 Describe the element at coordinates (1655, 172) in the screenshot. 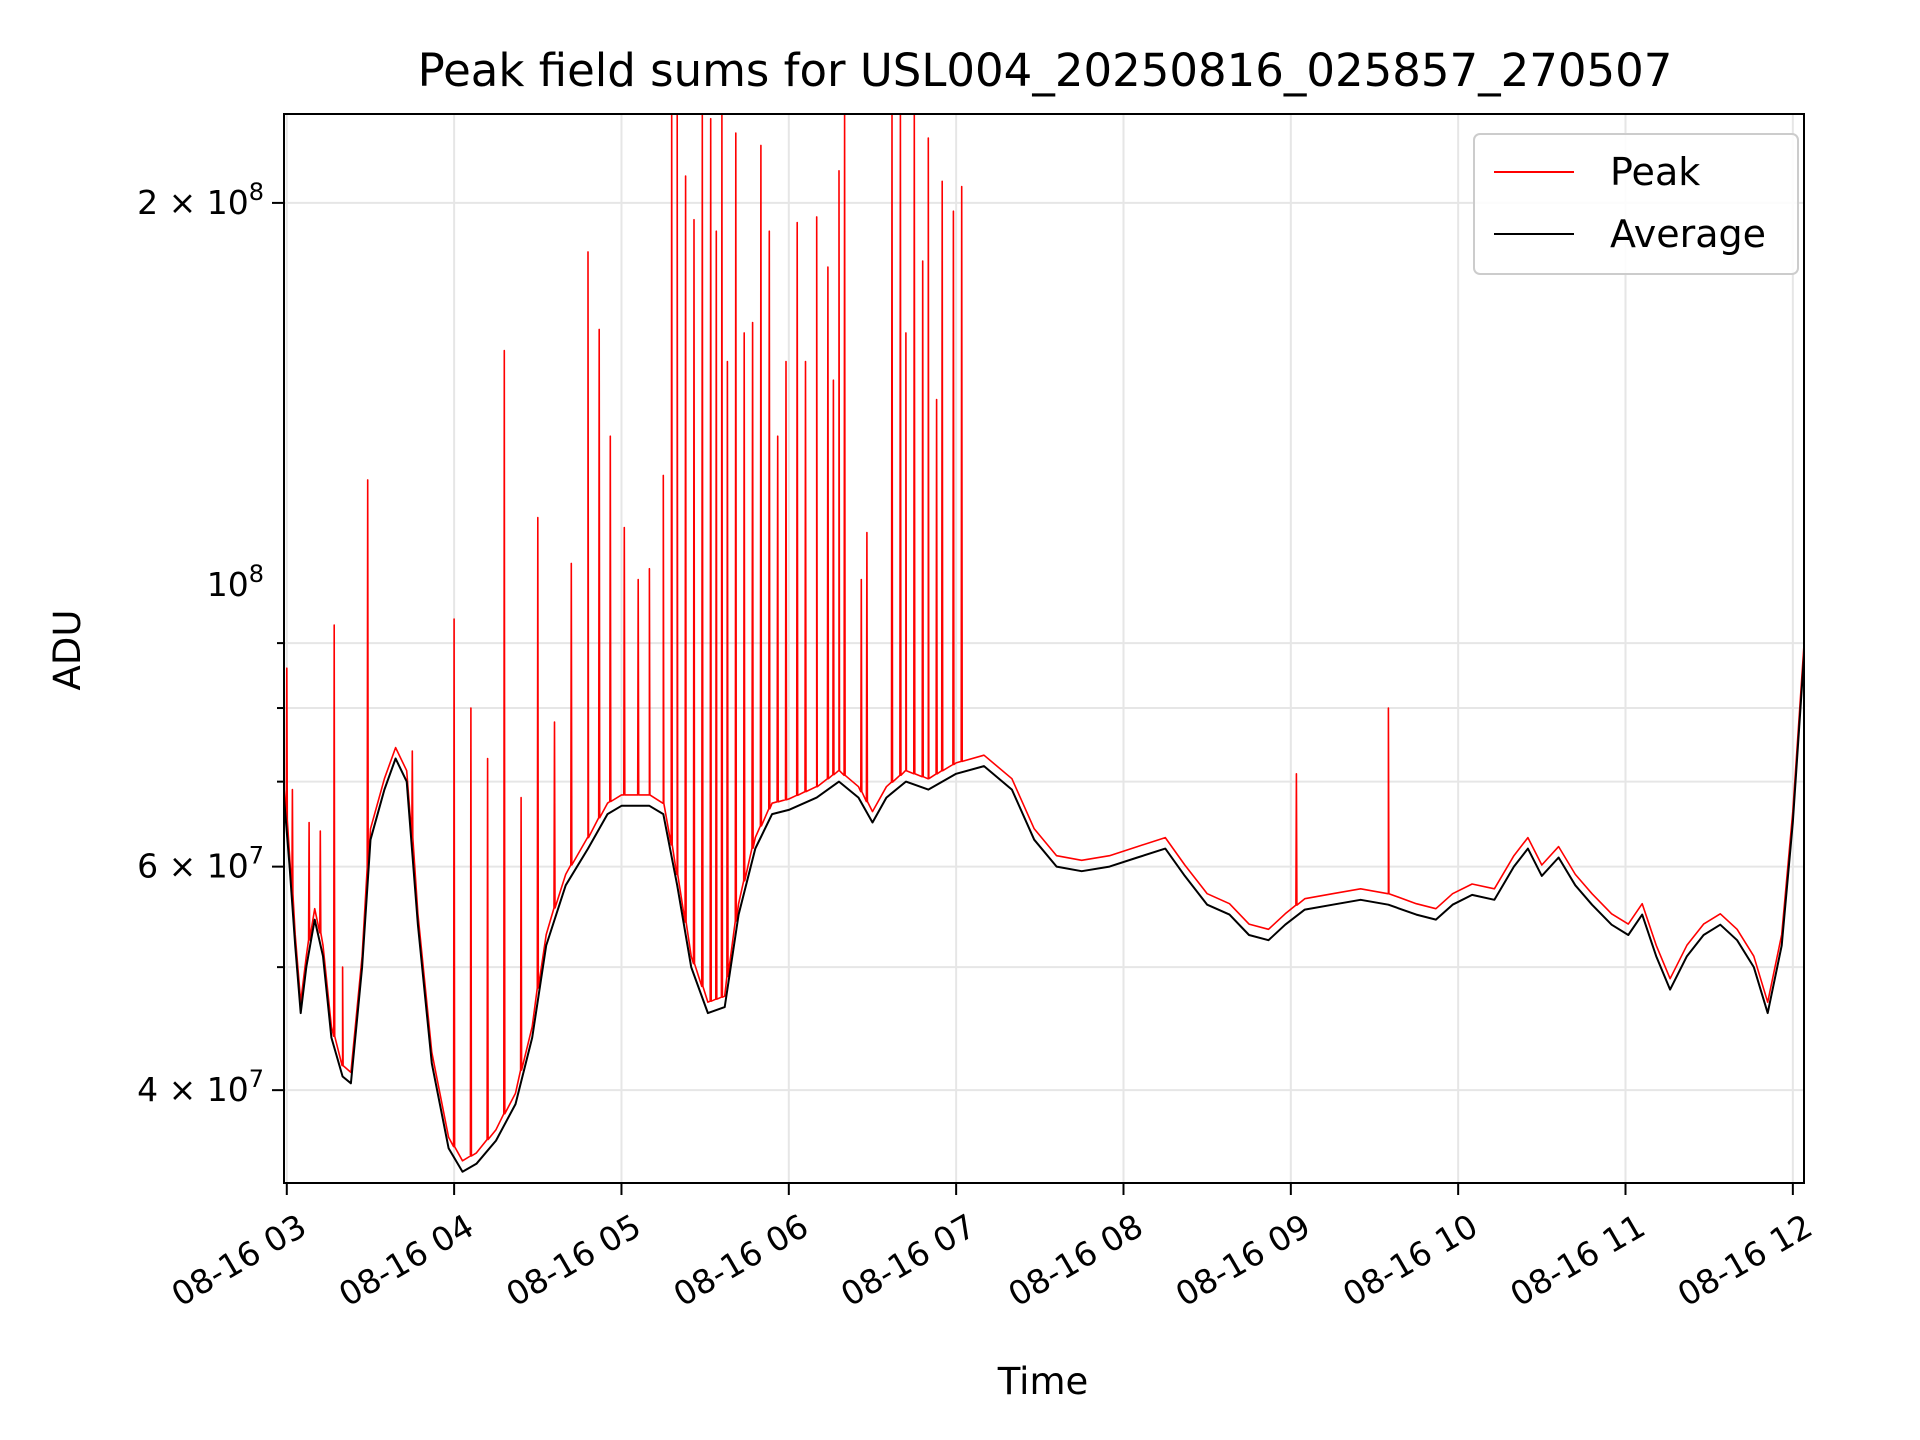

I see `legend-label-peak: Peak` at that location.